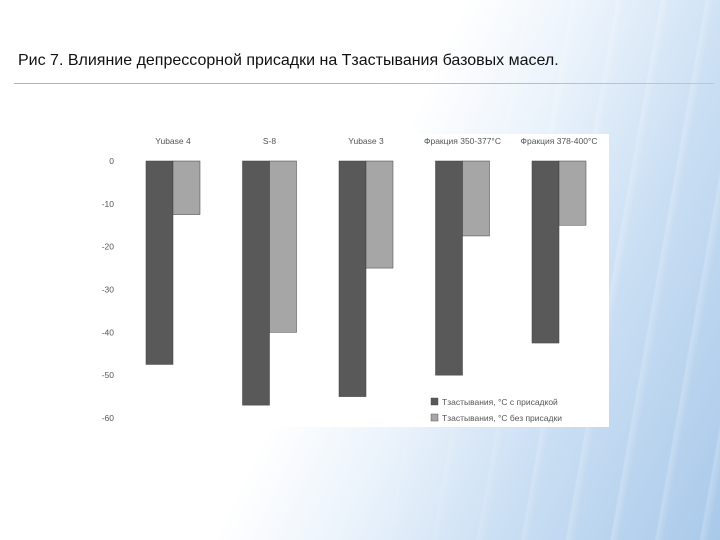 Image resolution: width=720 pixels, height=540 pixels. What do you see at coordinates (108, 332) in the screenshot?
I see `y-tick-label: -40` at bounding box center [108, 332].